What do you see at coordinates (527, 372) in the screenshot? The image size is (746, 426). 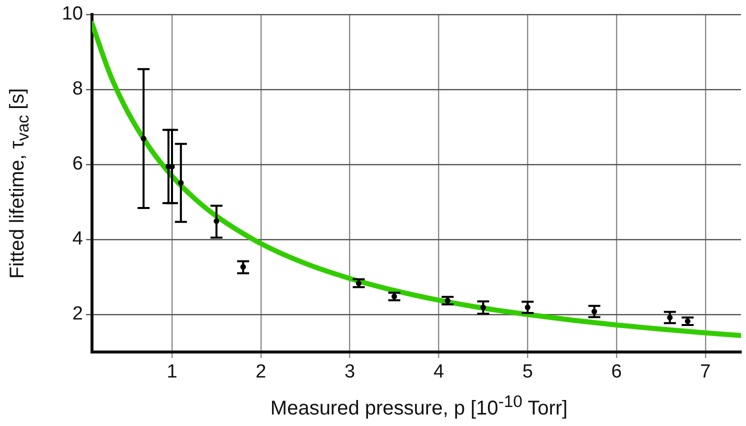 I see `x-tick-label: 5` at bounding box center [527, 372].